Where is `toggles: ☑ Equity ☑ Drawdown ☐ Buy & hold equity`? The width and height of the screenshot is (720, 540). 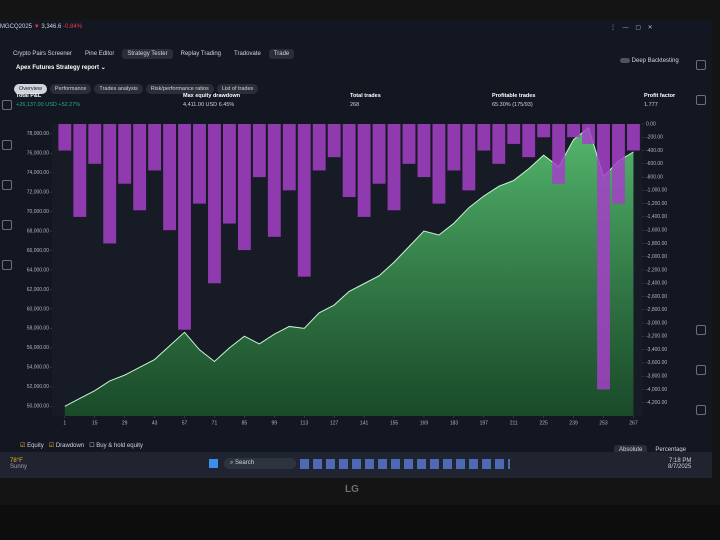
toggles: ☑ Equity ☑ Drawdown ☐ Buy & hold equity is located at coordinates (81, 446).